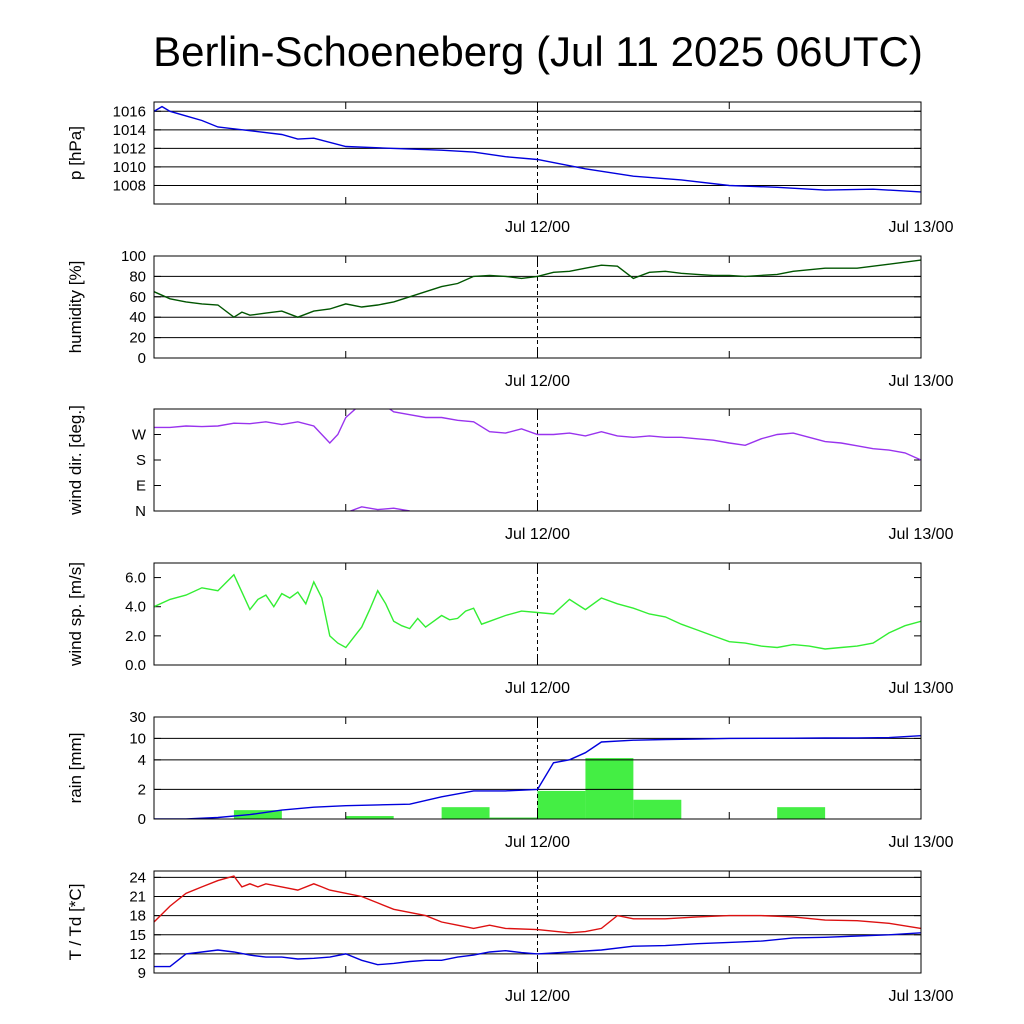 This screenshot has width=1024, height=1024. I want to click on y-tick-label: 18, so click(137, 916).